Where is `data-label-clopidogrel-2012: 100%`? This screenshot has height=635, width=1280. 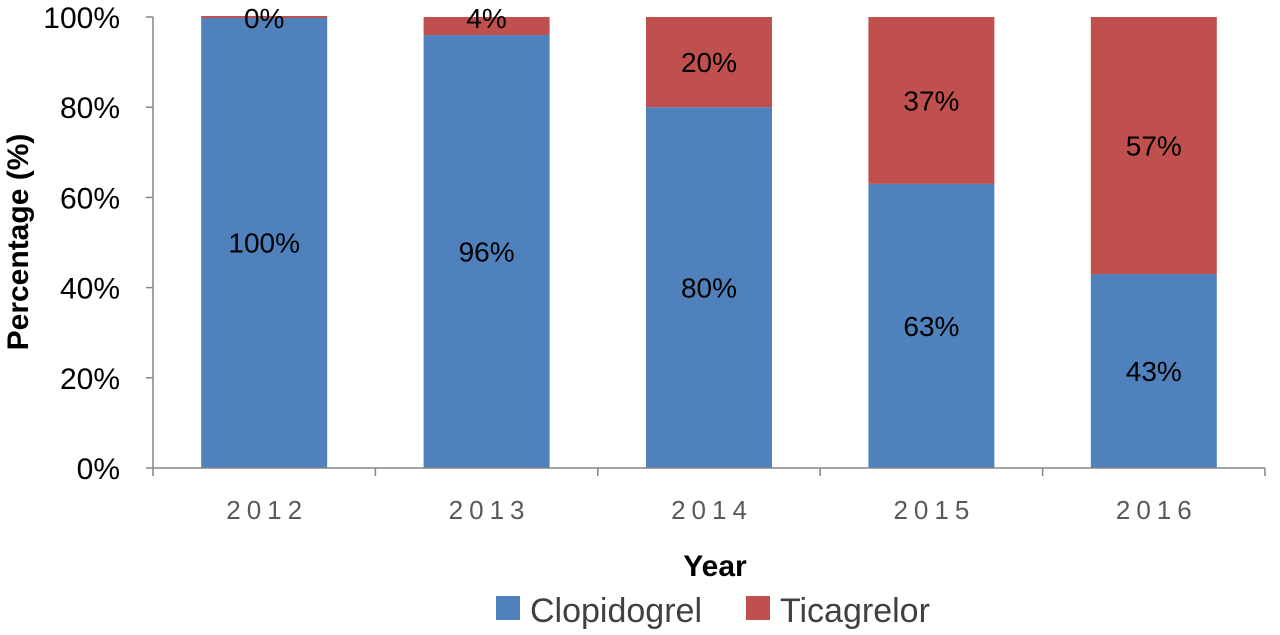
data-label-clopidogrel-2012: 100% is located at coordinates (264, 243).